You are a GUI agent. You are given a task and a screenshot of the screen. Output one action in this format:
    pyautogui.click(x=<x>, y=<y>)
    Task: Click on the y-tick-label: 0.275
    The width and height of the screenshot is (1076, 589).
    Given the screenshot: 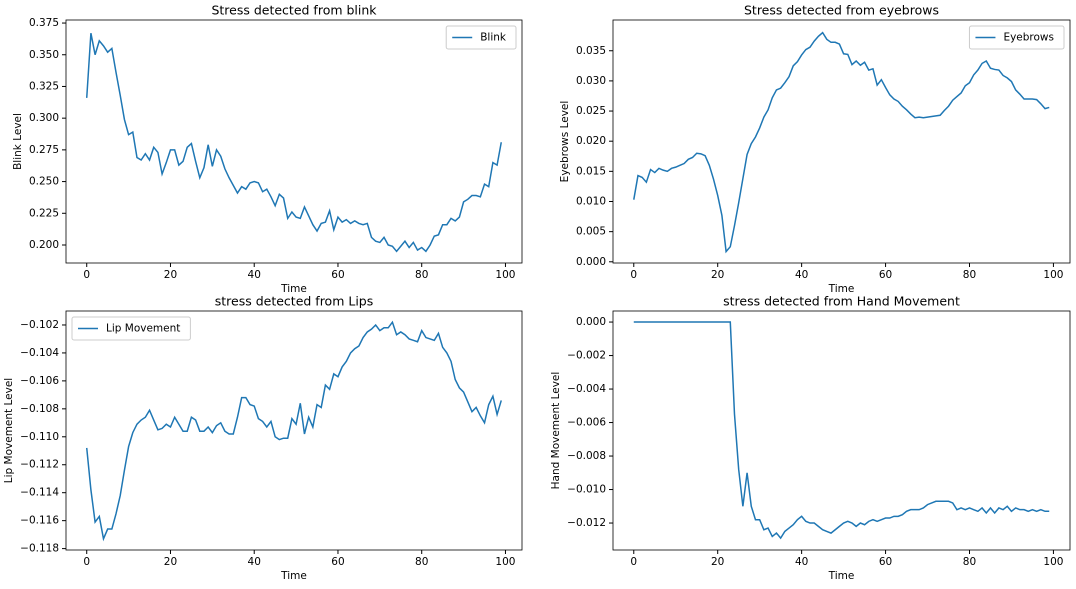 What is the action you would take?
    pyautogui.click(x=44, y=150)
    